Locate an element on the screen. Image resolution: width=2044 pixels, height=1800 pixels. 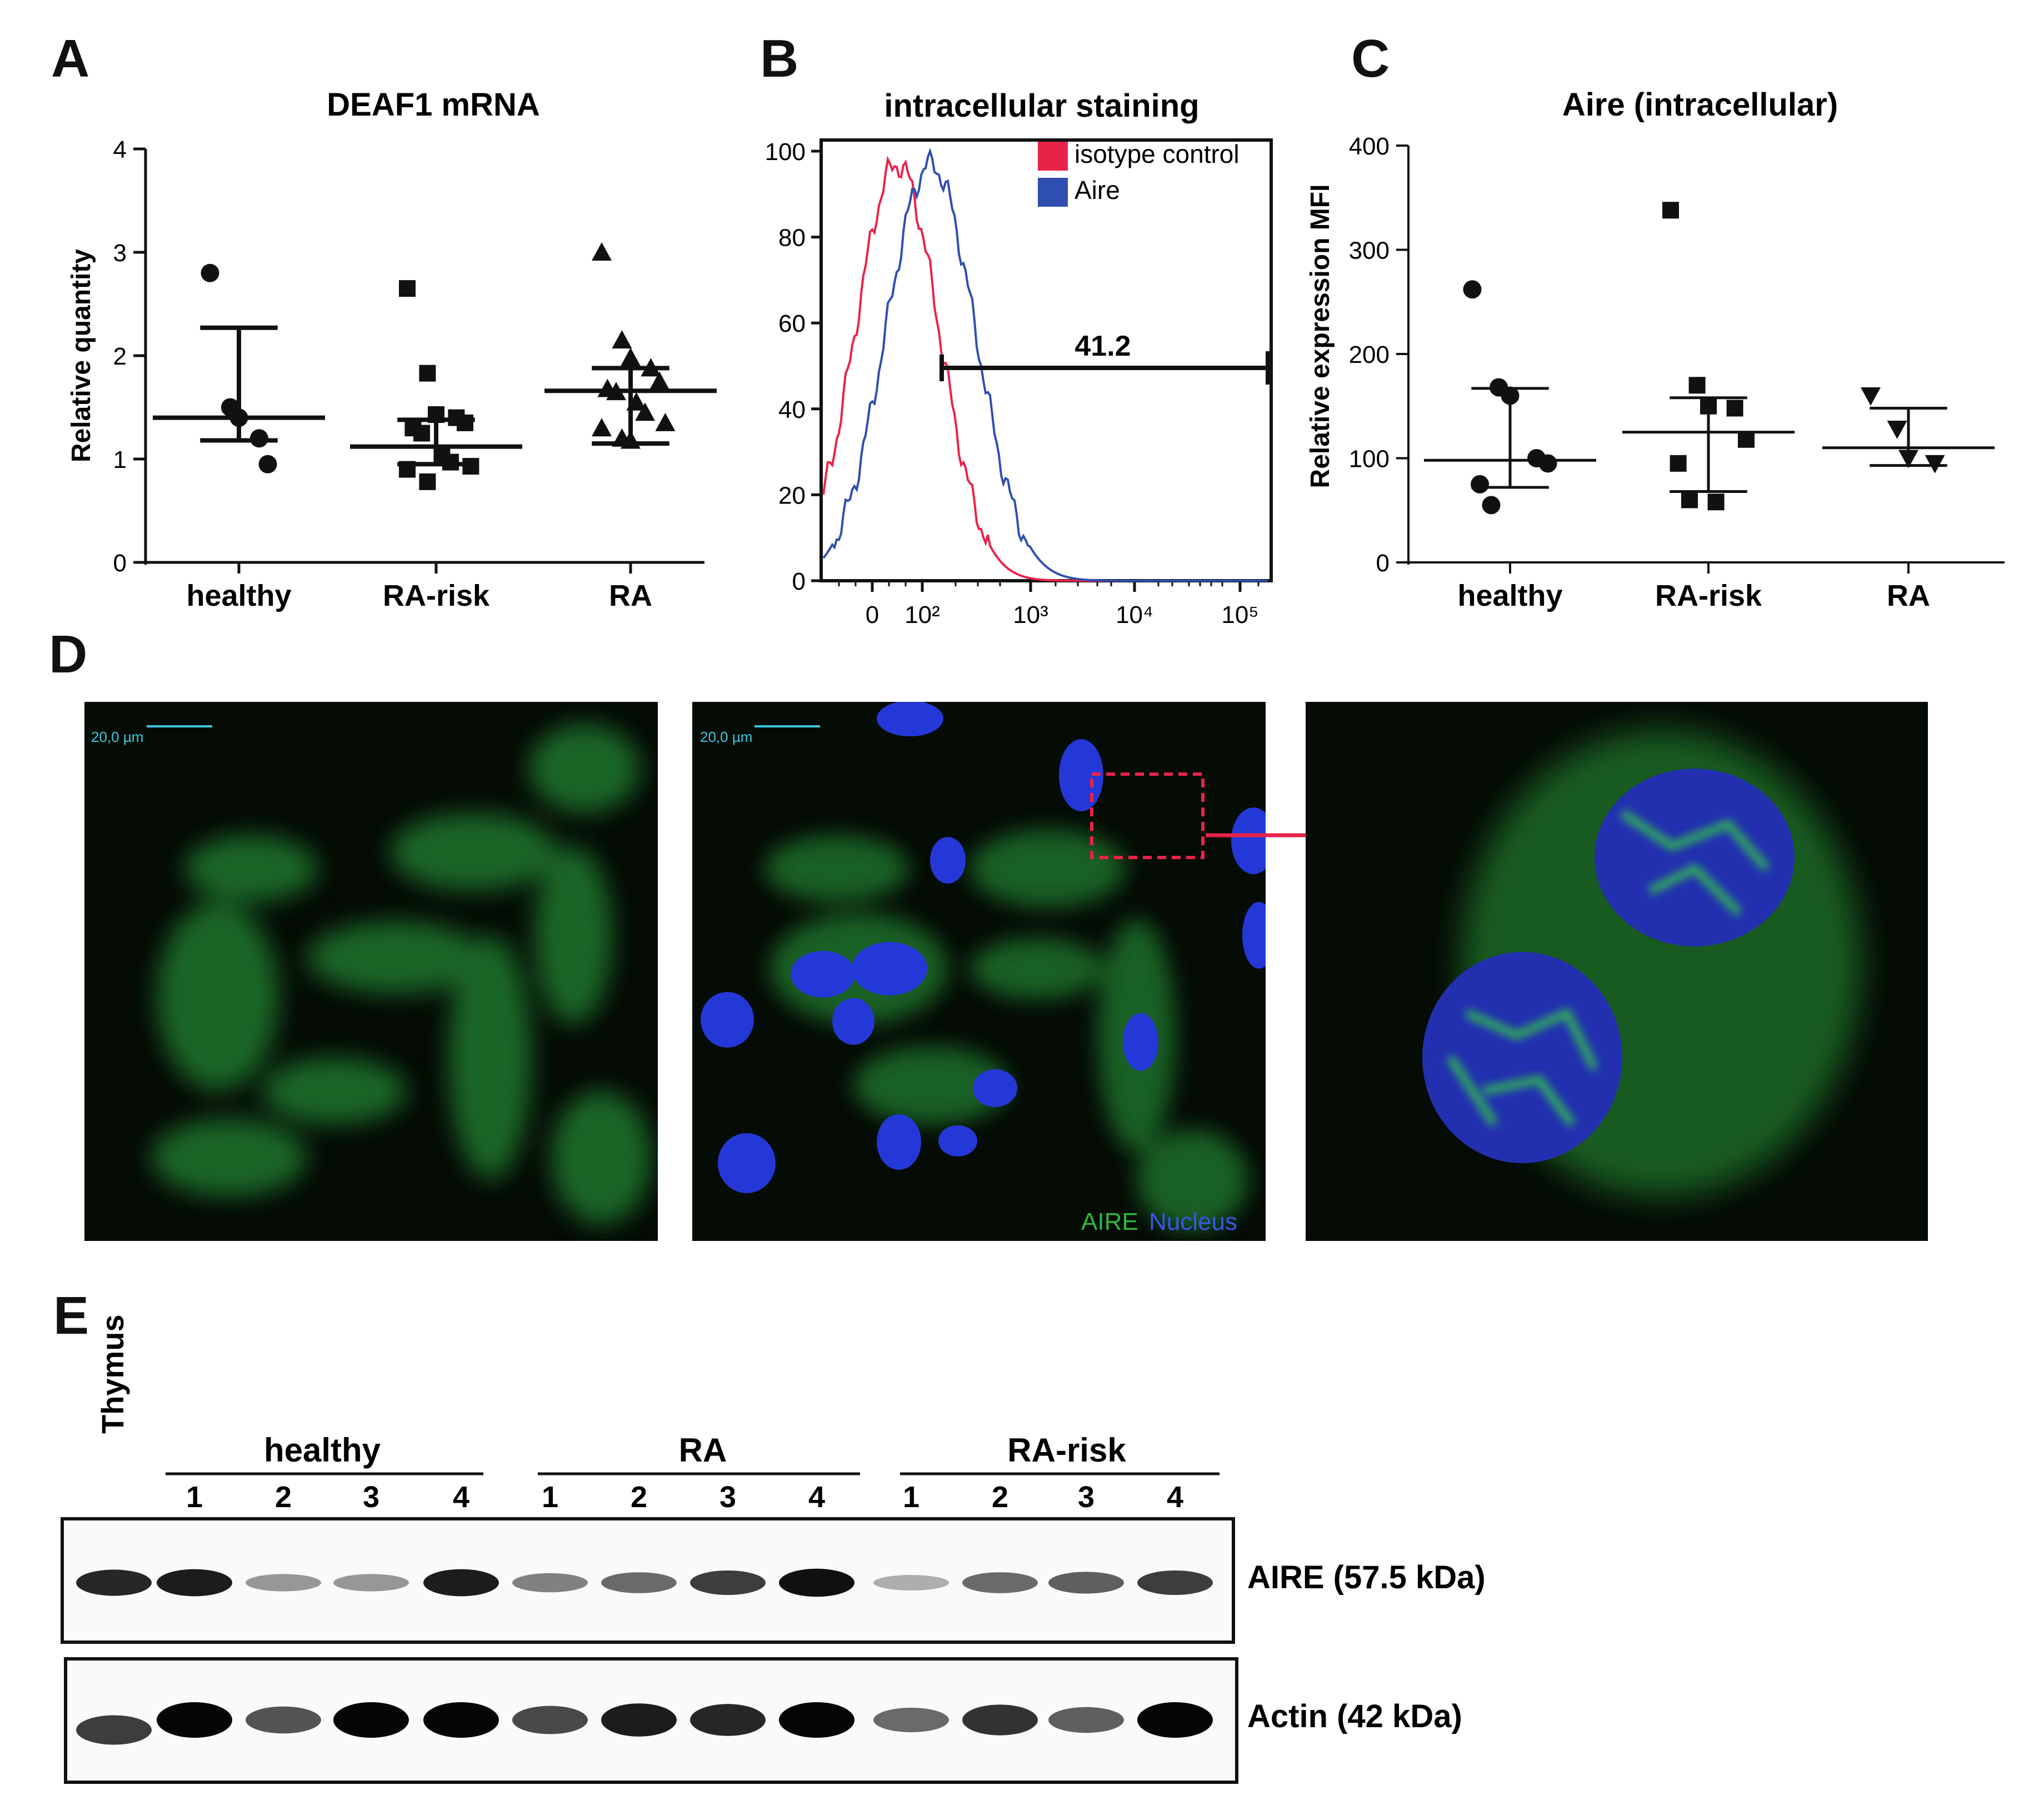
chart-a-title: DEAF1 mRNA is located at coordinates (433, 105).